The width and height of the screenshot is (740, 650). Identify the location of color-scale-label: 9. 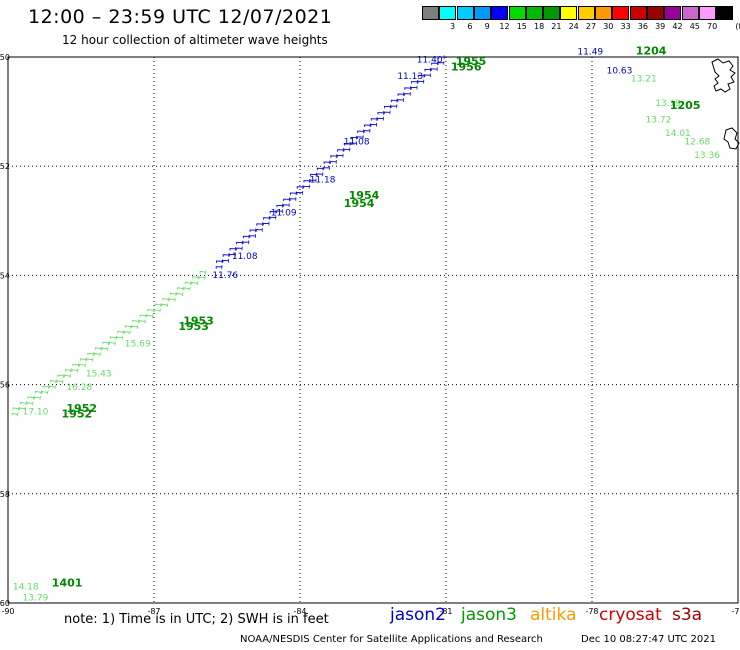
(487, 26).